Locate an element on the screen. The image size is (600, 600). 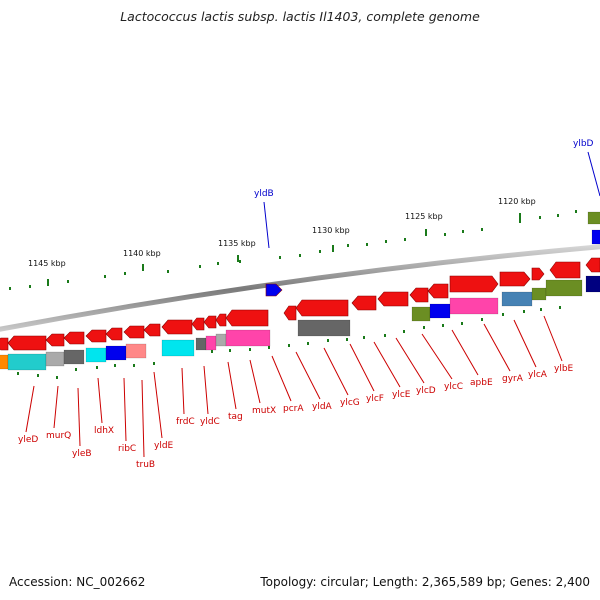
scale-label: 1130 kbp is located at coordinates (331, 230).